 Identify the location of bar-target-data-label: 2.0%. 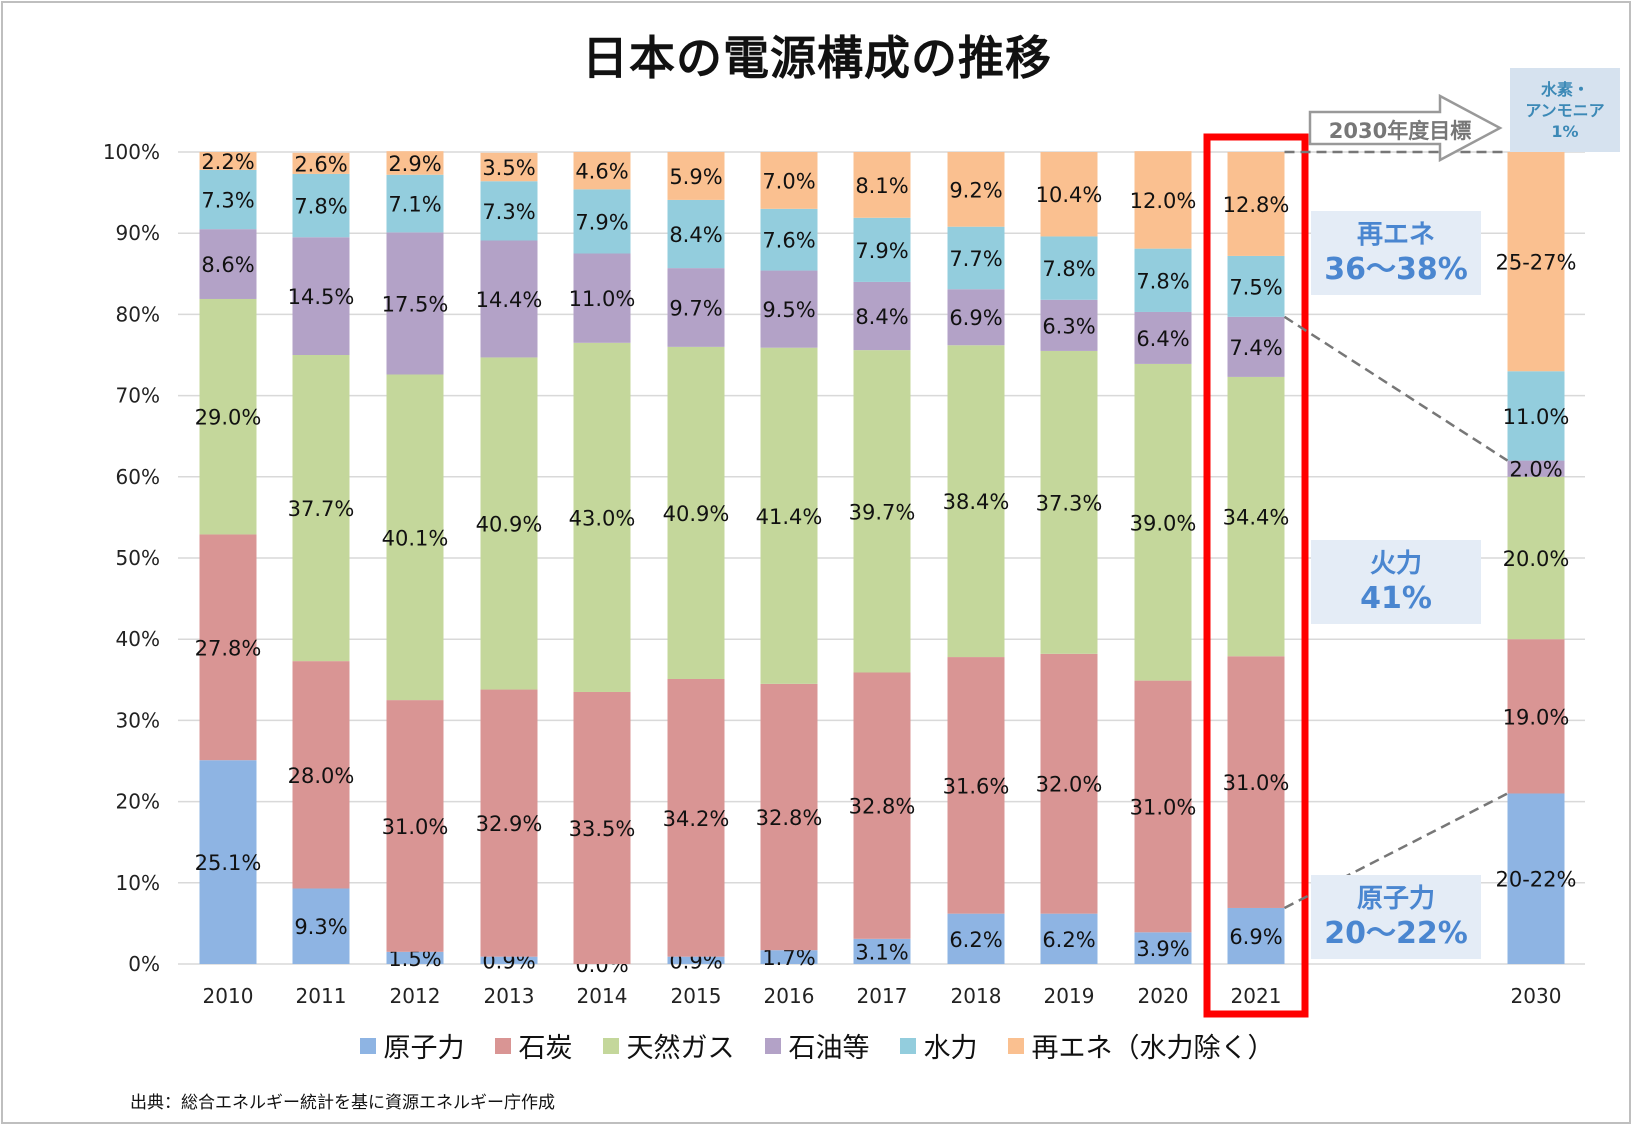
(1535, 470).